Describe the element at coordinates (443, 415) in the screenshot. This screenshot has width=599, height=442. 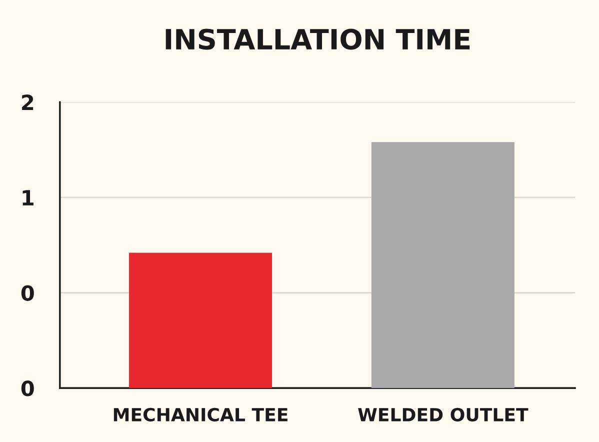
I see `x-tick-label: WELDED OUTLET` at that location.